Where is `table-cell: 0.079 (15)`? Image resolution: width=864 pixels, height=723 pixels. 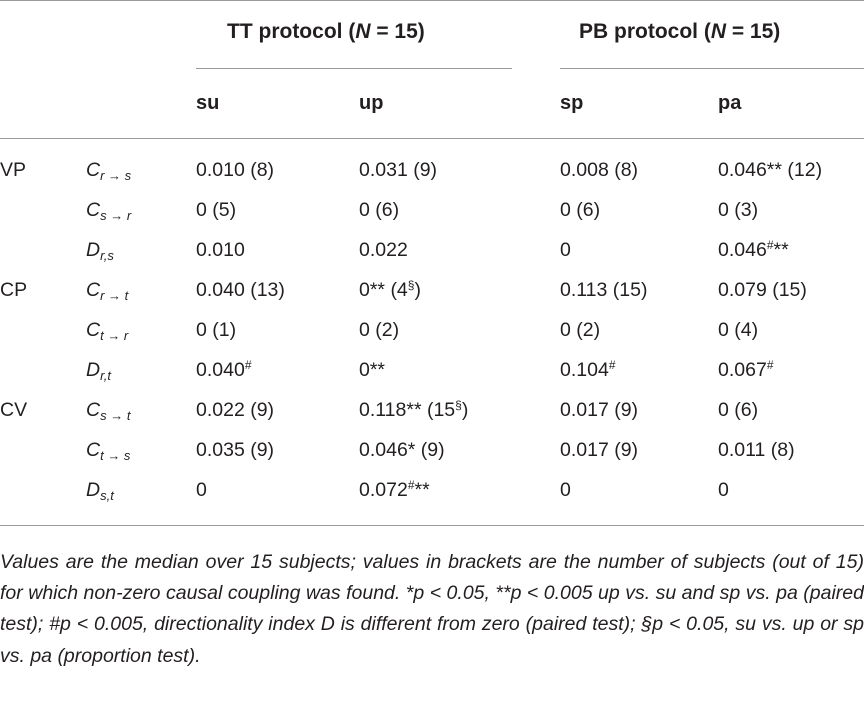 table-cell: 0.079 (15) is located at coordinates (762, 290).